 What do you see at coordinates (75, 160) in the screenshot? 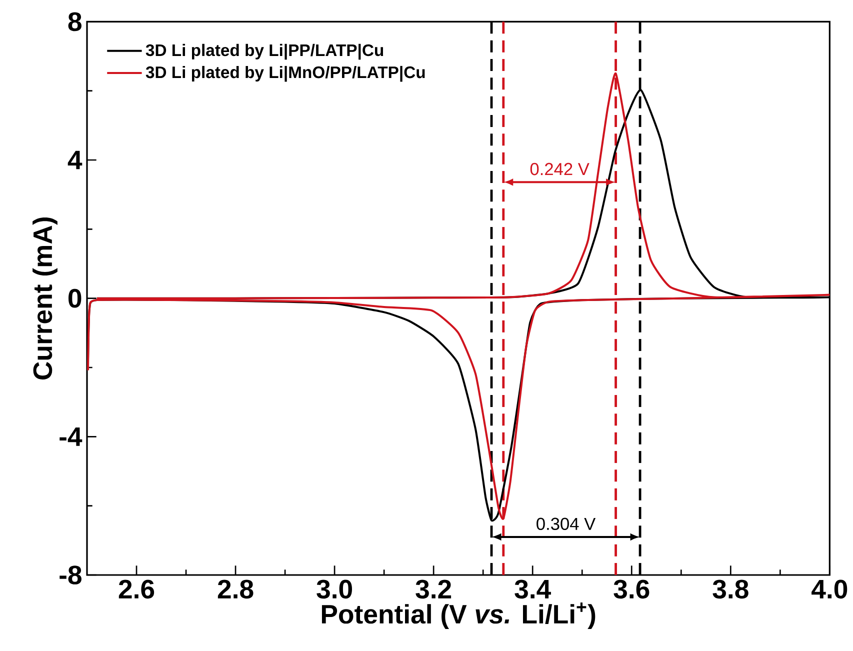
I see `y-tick-label: 4` at bounding box center [75, 160].